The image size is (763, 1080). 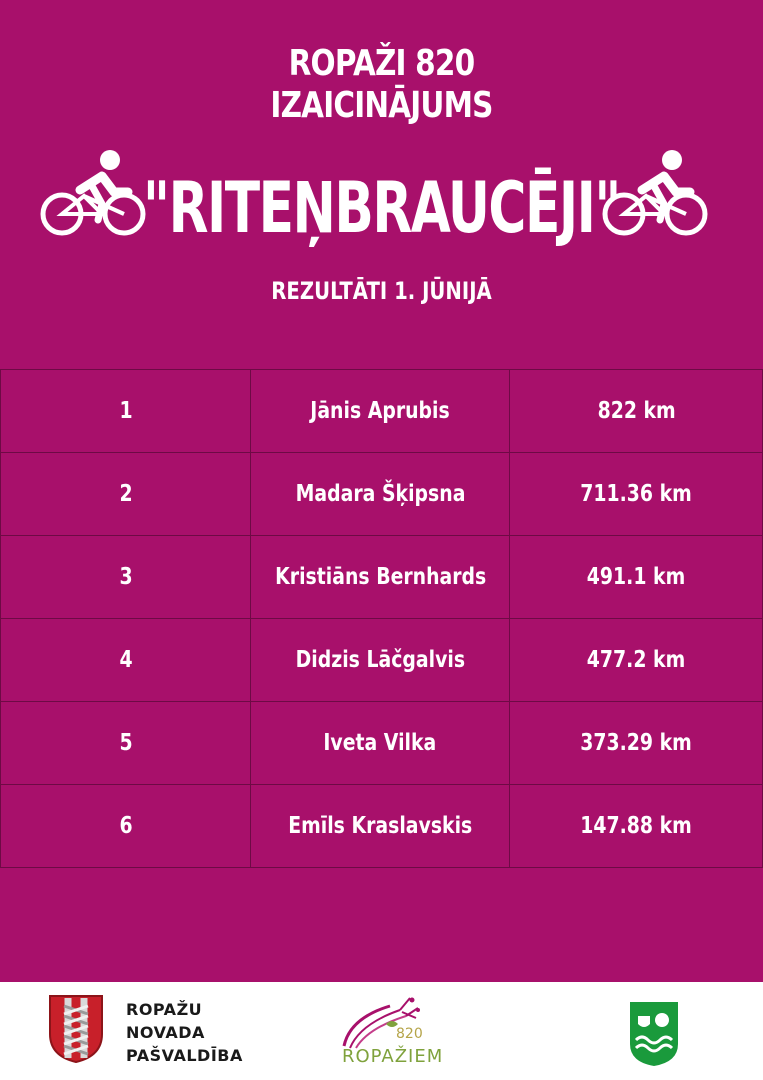 What do you see at coordinates (381, 291) in the screenshot?
I see `subtitle: REZULTĀTI 1. JŪNIJĀ` at bounding box center [381, 291].